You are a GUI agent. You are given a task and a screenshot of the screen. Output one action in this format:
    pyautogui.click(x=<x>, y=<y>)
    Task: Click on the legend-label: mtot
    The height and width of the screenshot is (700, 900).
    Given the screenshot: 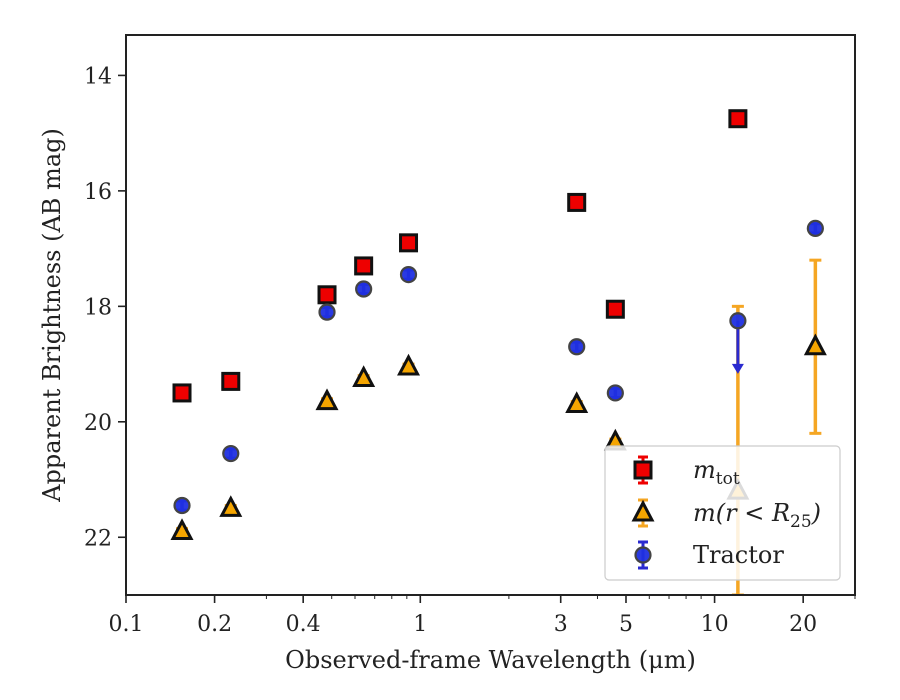 What is the action you would take?
    pyautogui.click(x=716, y=472)
    